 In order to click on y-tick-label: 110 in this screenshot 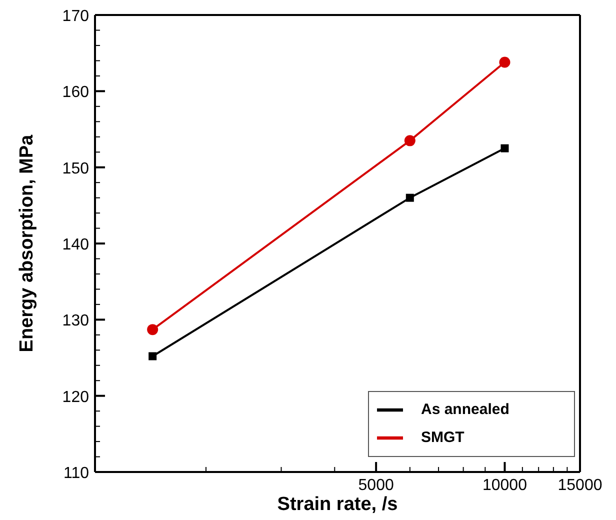, I will do `click(76, 473)`.